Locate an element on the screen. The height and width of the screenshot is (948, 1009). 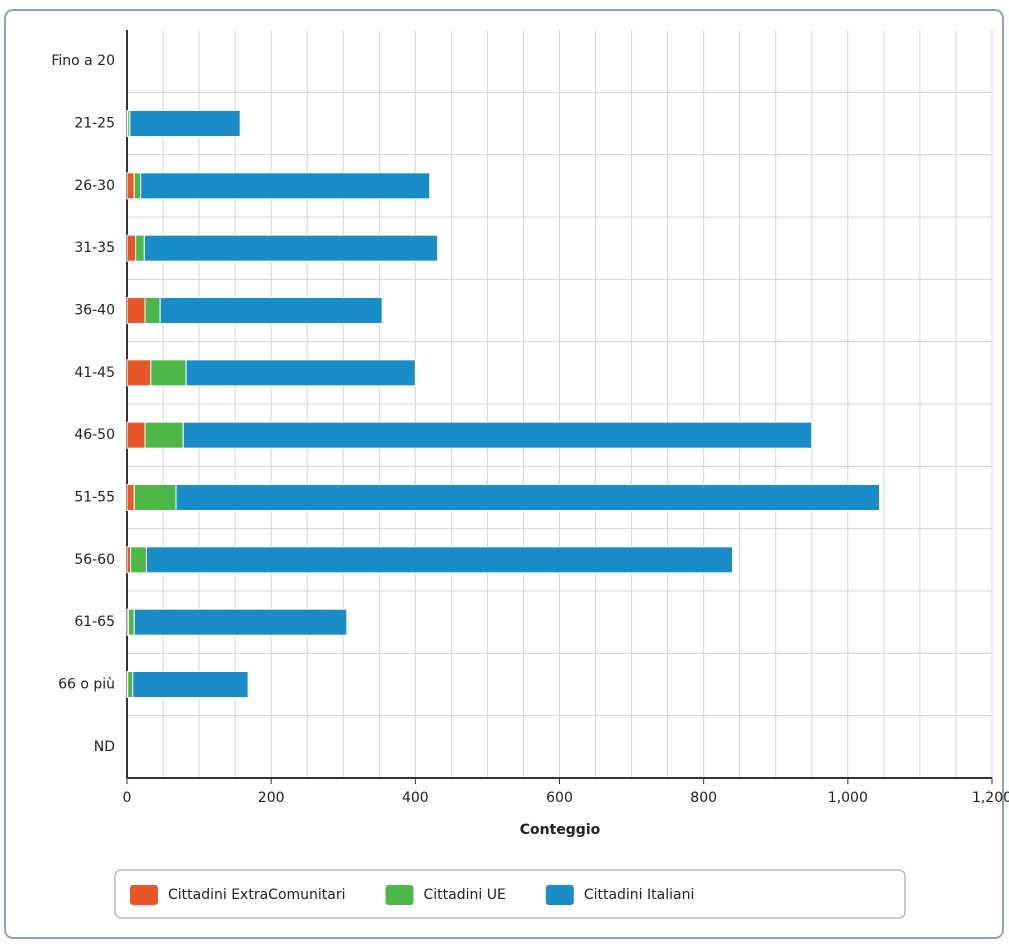
x-tick-label: 600 is located at coordinates (559, 798).